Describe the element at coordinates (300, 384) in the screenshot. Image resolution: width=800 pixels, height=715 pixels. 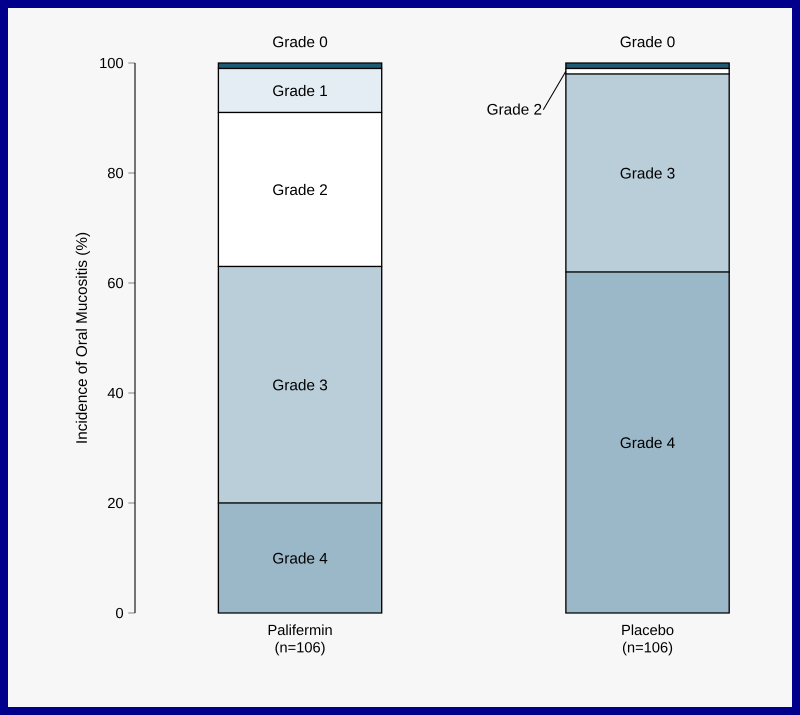
I see `series-label: Grade 3` at that location.